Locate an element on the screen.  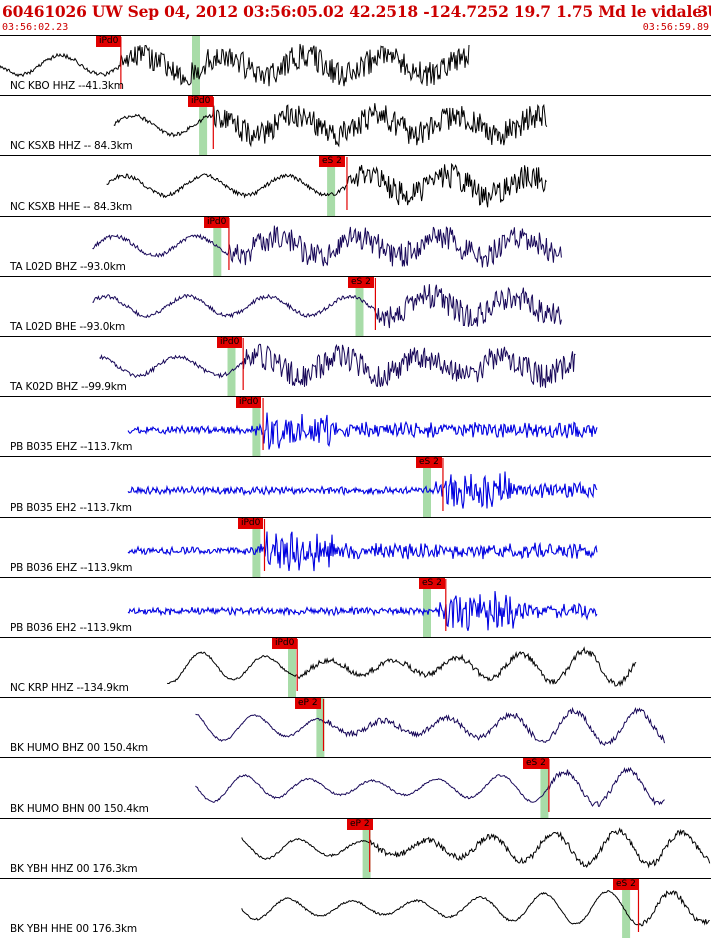
trace-panel: eP 2 BK HUMO BHZ 00 150.4km is located at coordinates (355, 727).